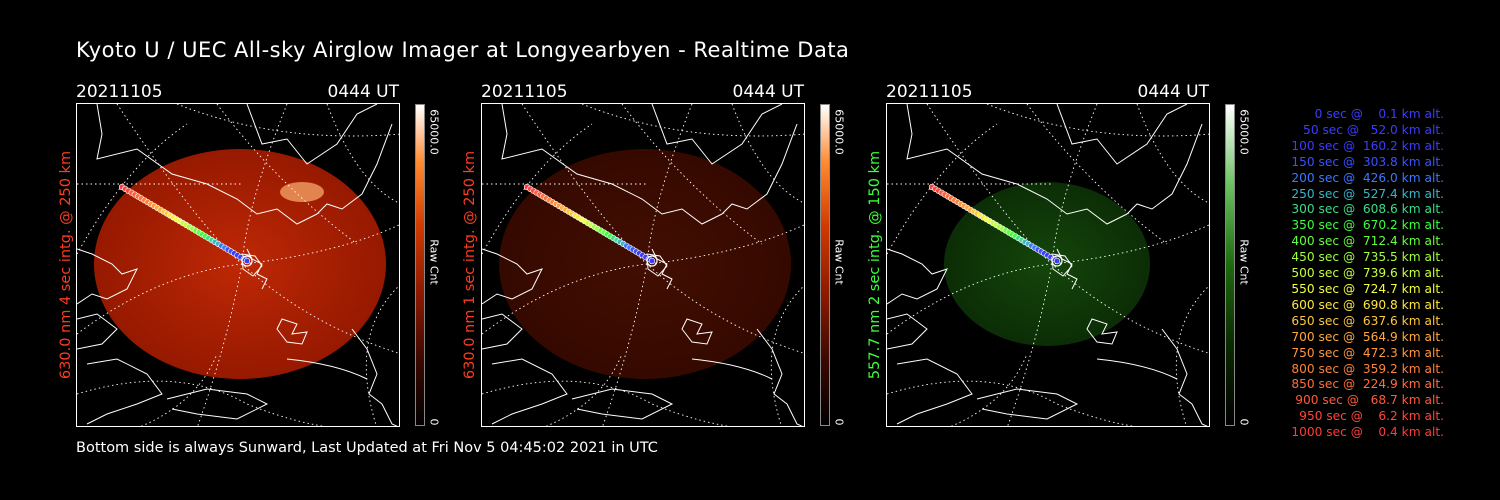 This screenshot has width=1500, height=500. I want to click on panel-2-allsky-map, so click(643, 265).